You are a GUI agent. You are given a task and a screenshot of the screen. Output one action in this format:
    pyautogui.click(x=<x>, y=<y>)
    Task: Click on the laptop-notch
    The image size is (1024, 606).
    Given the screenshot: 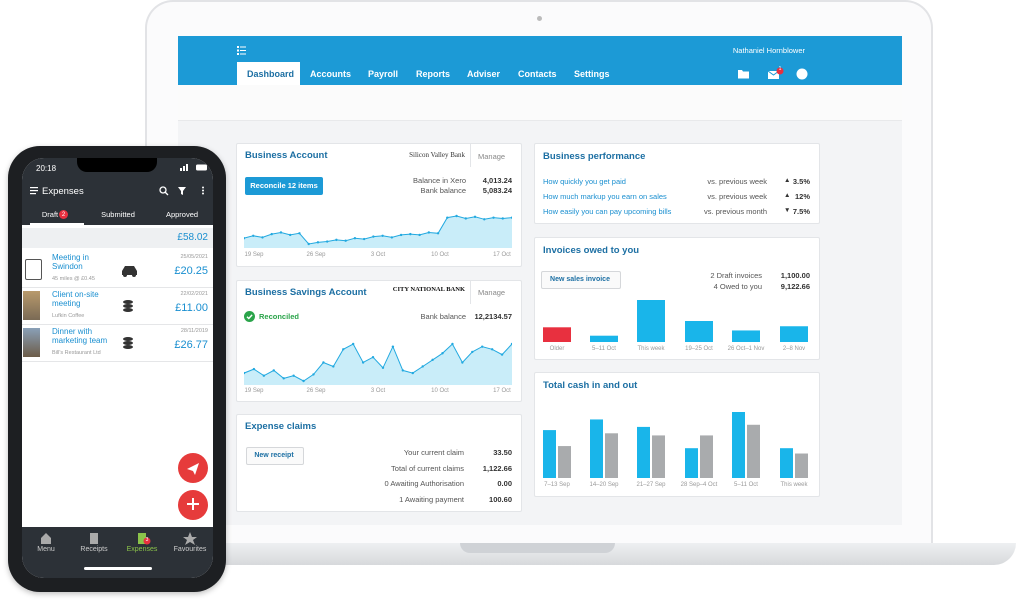 What is the action you would take?
    pyautogui.click(x=537, y=548)
    